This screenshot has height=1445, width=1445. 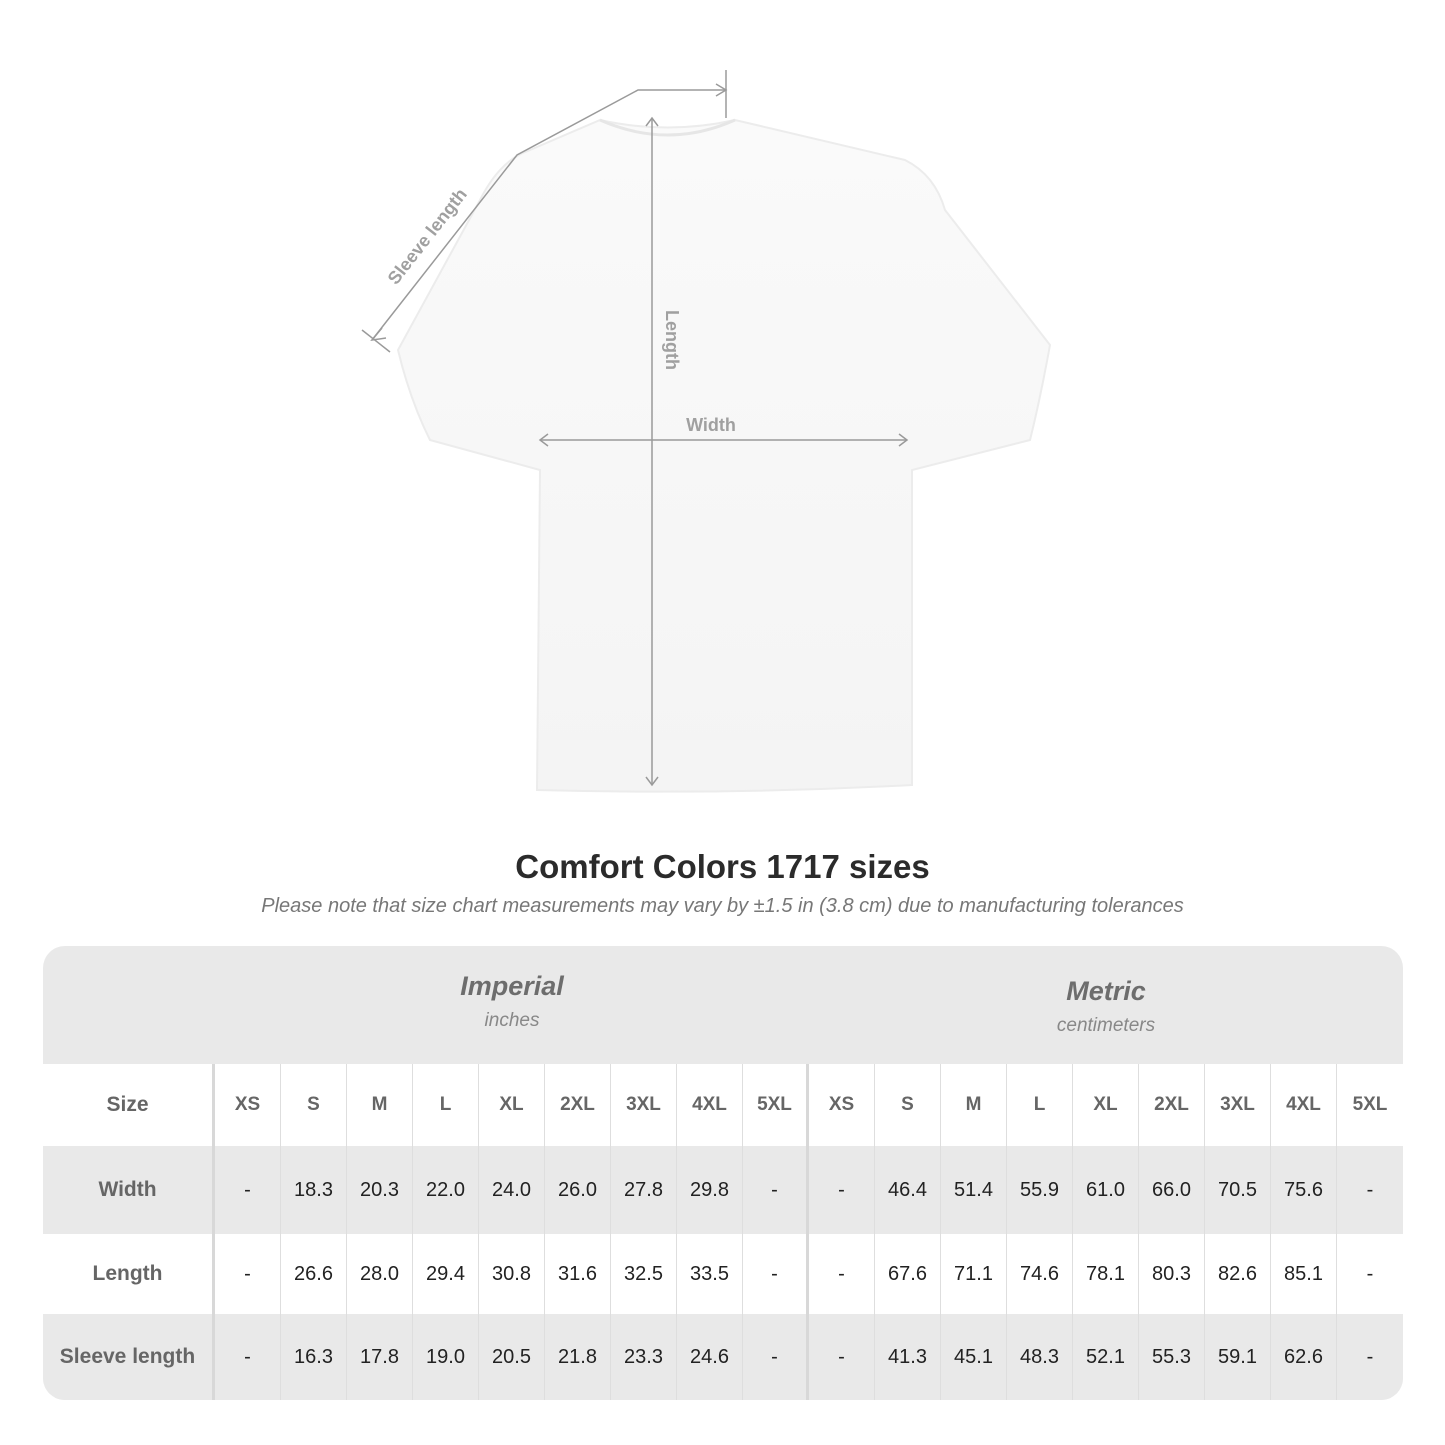 What do you see at coordinates (710, 1274) in the screenshot?
I see `table-cell: 33.5` at bounding box center [710, 1274].